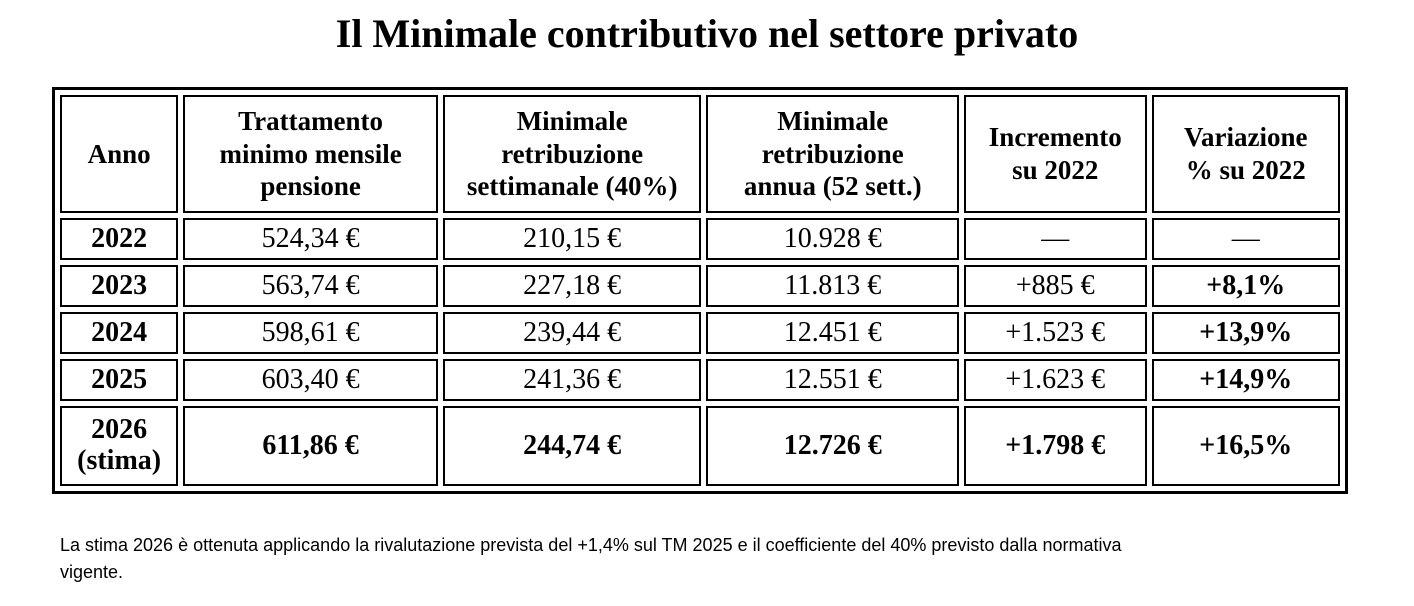 This screenshot has width=1414, height=606. Describe the element at coordinates (310, 333) in the screenshot. I see `cell-trattamento: 598,61 €` at that location.